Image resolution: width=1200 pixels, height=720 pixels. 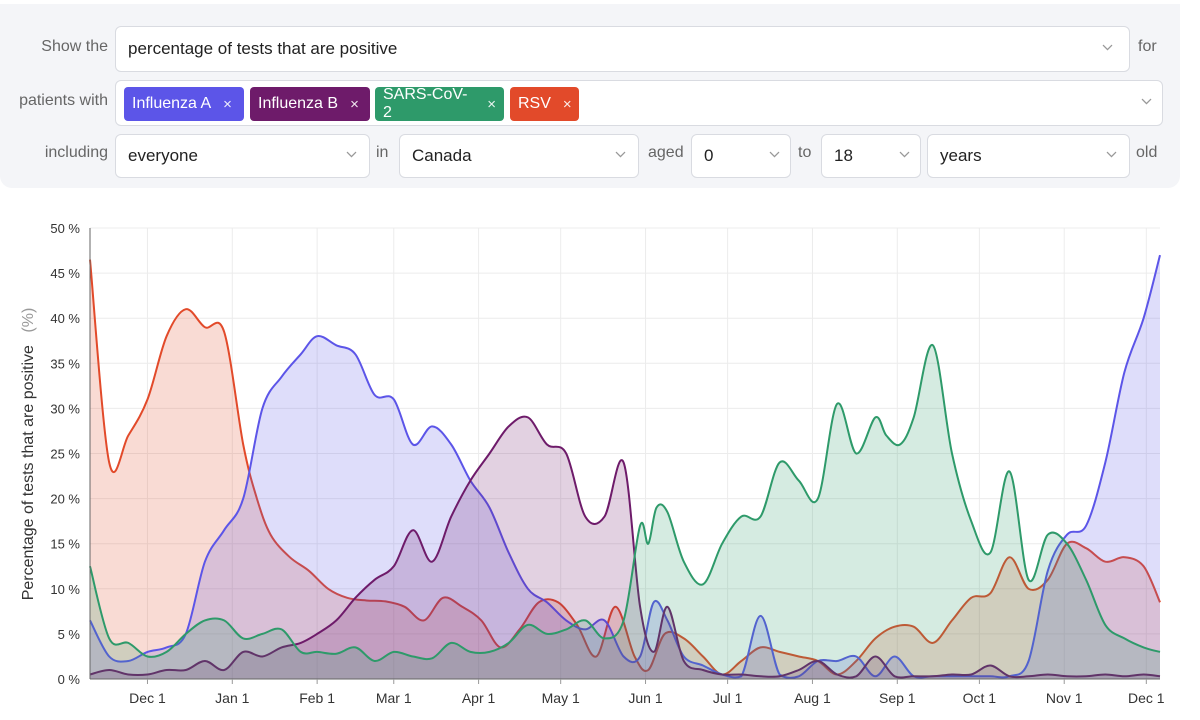 What do you see at coordinates (227, 104) in the screenshot?
I see `remove-influenza-a-icon: ×` at bounding box center [227, 104].